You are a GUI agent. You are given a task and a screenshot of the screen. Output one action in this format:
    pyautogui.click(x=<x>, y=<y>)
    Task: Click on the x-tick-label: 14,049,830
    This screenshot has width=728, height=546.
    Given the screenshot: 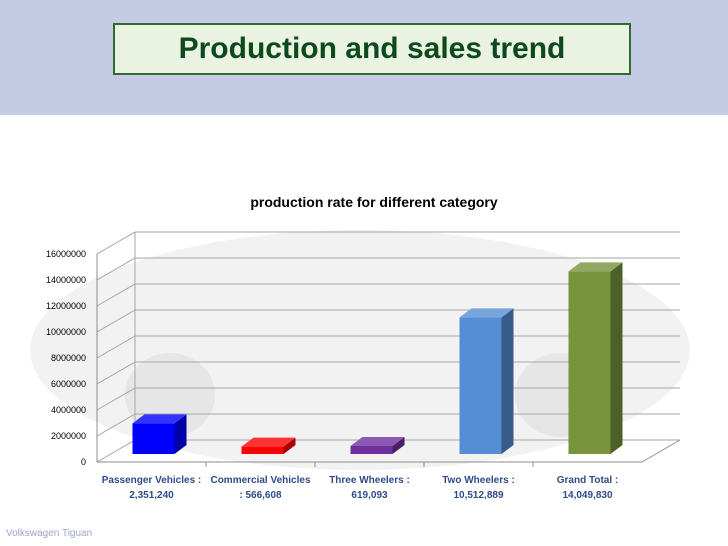 What is the action you would take?
    pyautogui.click(x=587, y=495)
    